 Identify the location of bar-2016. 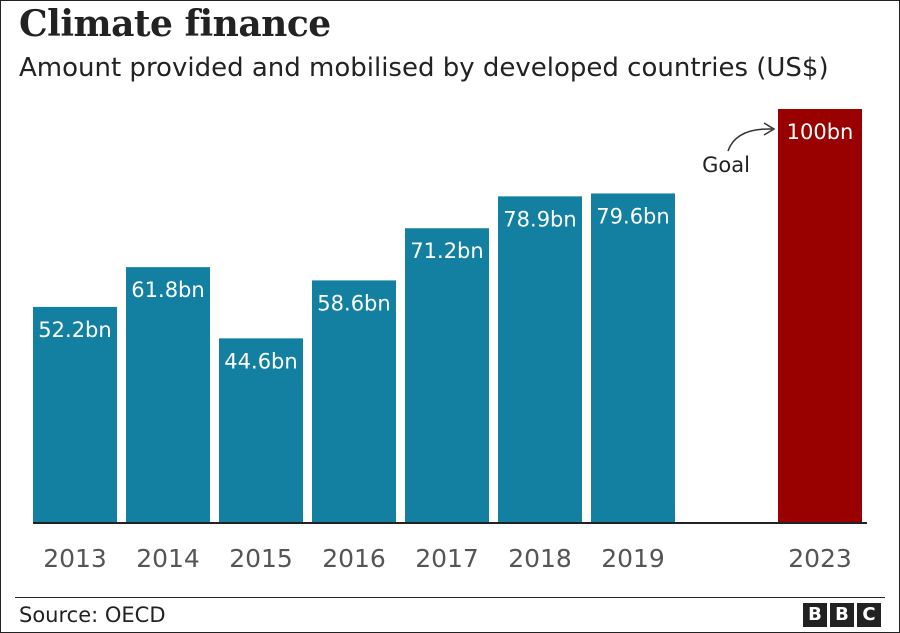
(354, 401).